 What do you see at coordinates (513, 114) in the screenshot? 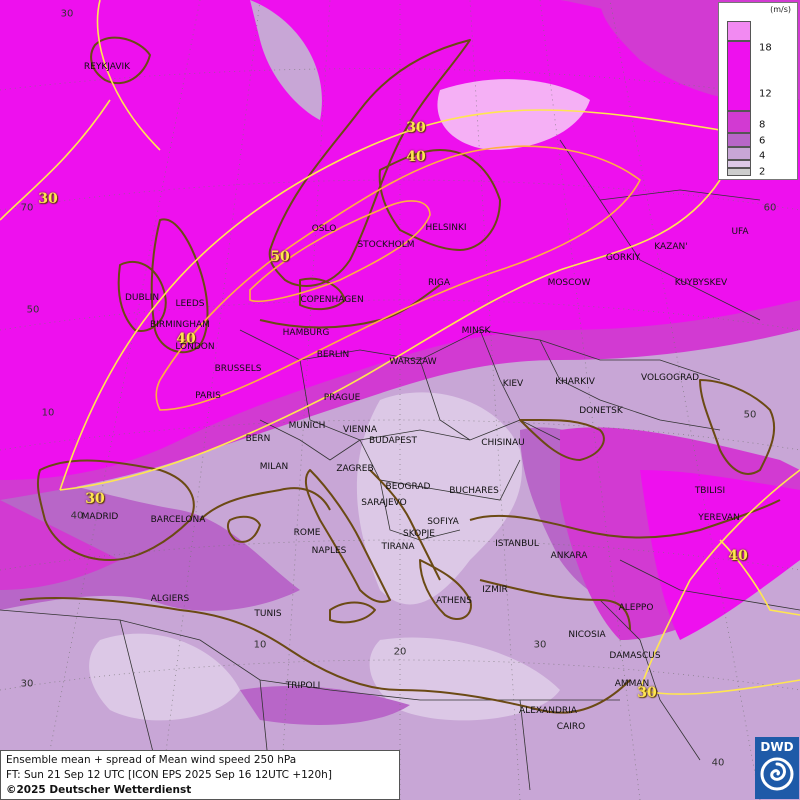
I see `field-very-high-finland` at bounding box center [513, 114].